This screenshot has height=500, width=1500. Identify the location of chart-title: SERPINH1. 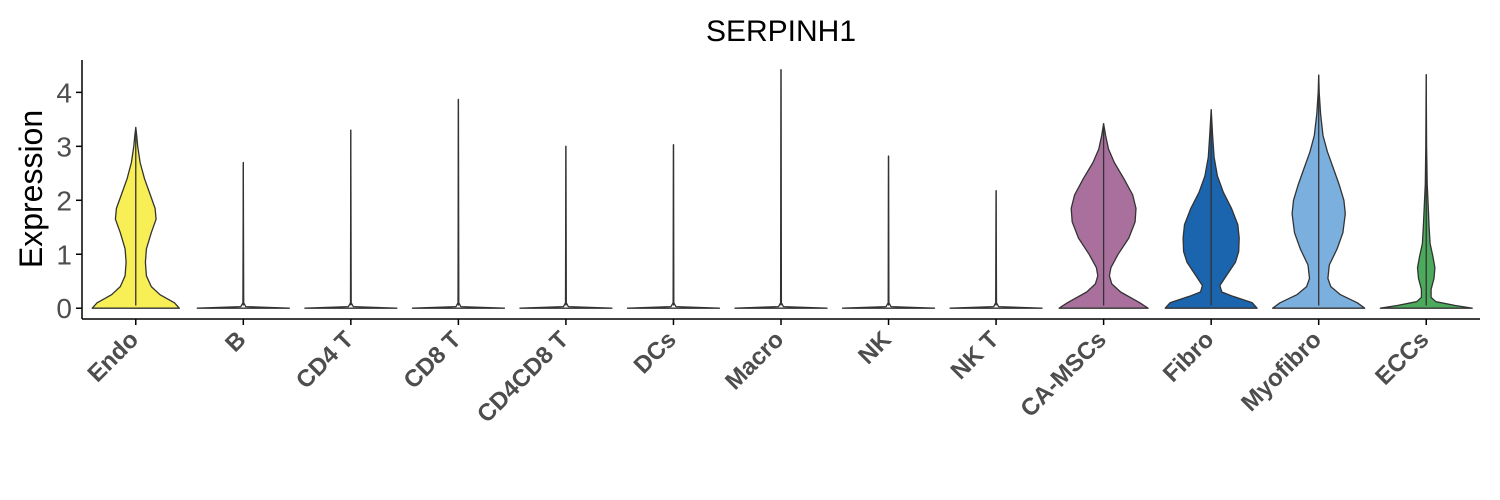
(781, 31).